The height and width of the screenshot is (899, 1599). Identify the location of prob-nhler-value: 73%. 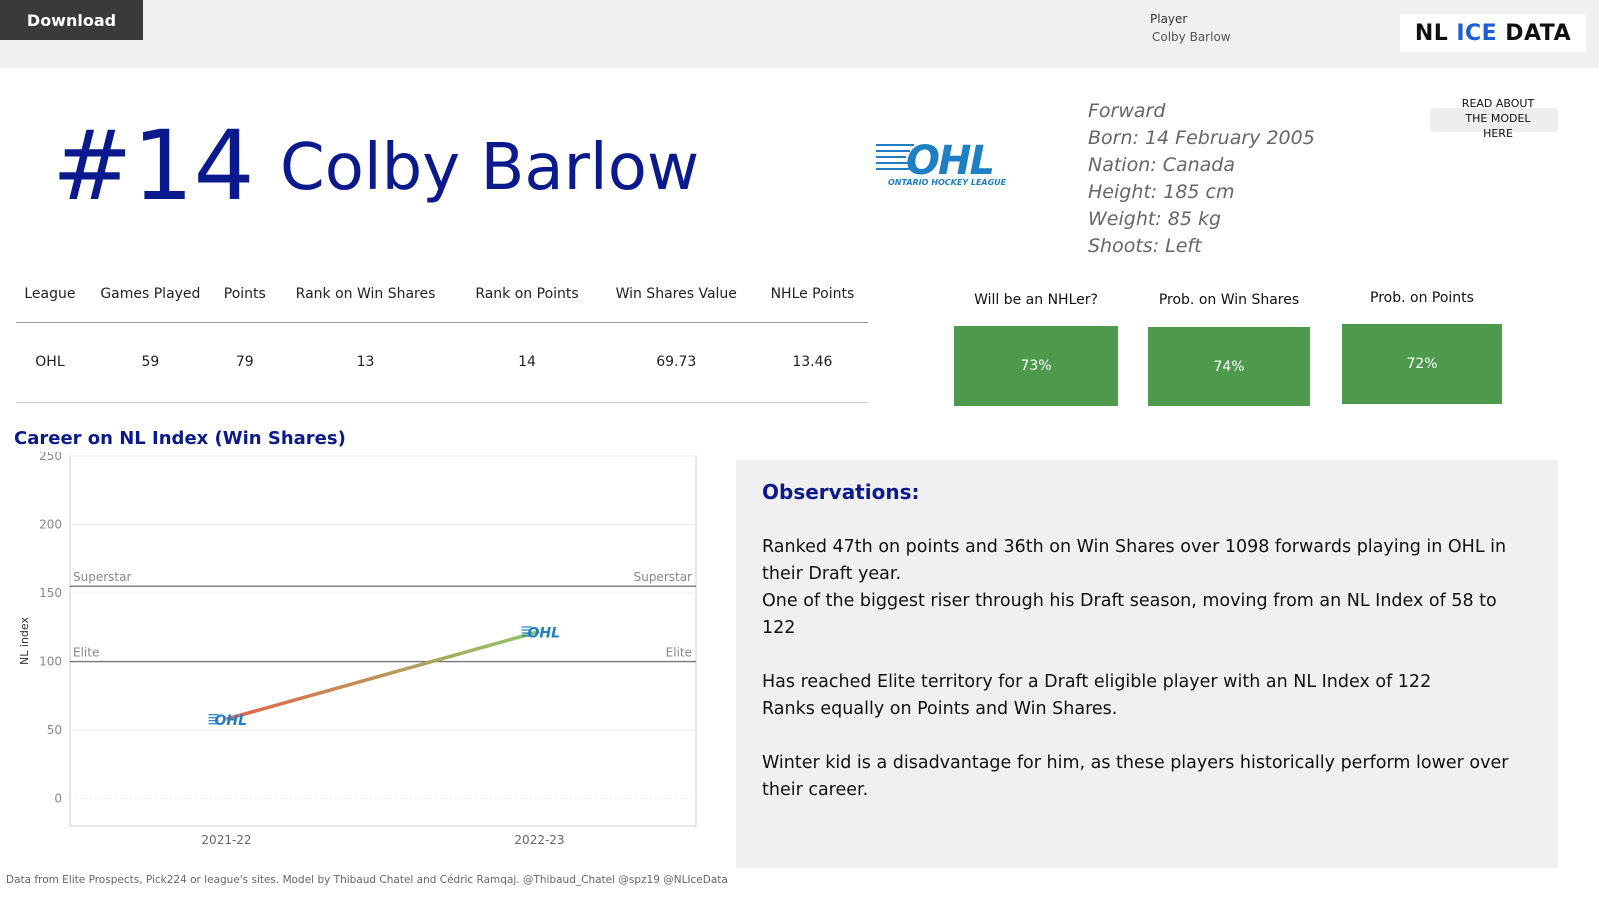
(1036, 366).